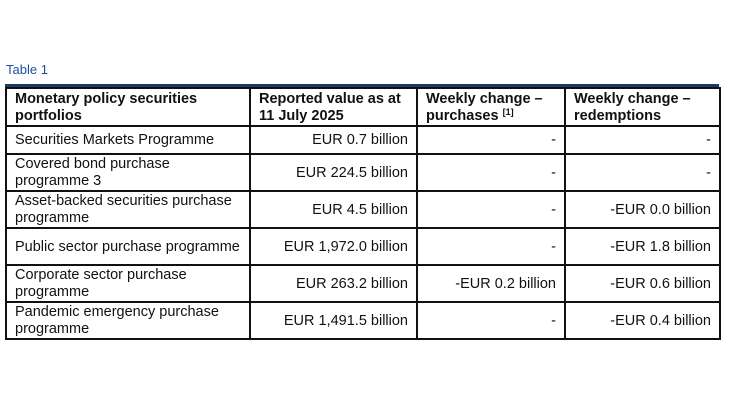 The width and height of the screenshot is (730, 410). What do you see at coordinates (642, 246) in the screenshot?
I see `weekly-redemptions: -EUR 1.8 billion` at bounding box center [642, 246].